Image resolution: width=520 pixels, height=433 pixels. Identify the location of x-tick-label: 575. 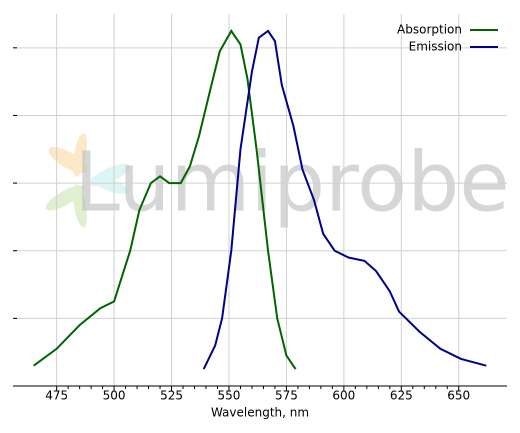
(286, 396).